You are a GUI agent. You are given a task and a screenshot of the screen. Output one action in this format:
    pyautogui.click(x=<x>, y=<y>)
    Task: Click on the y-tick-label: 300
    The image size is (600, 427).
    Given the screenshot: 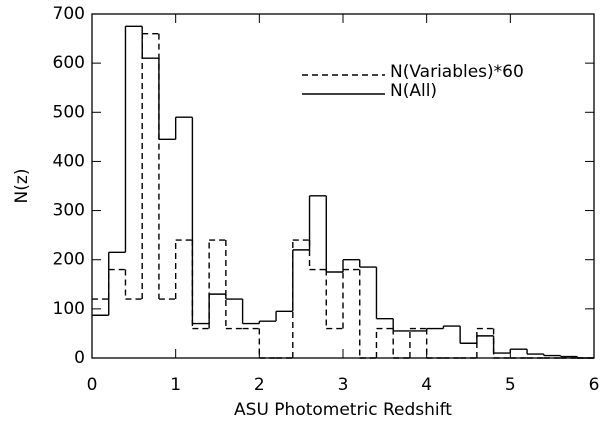 What is the action you would take?
    pyautogui.click(x=69, y=211)
    